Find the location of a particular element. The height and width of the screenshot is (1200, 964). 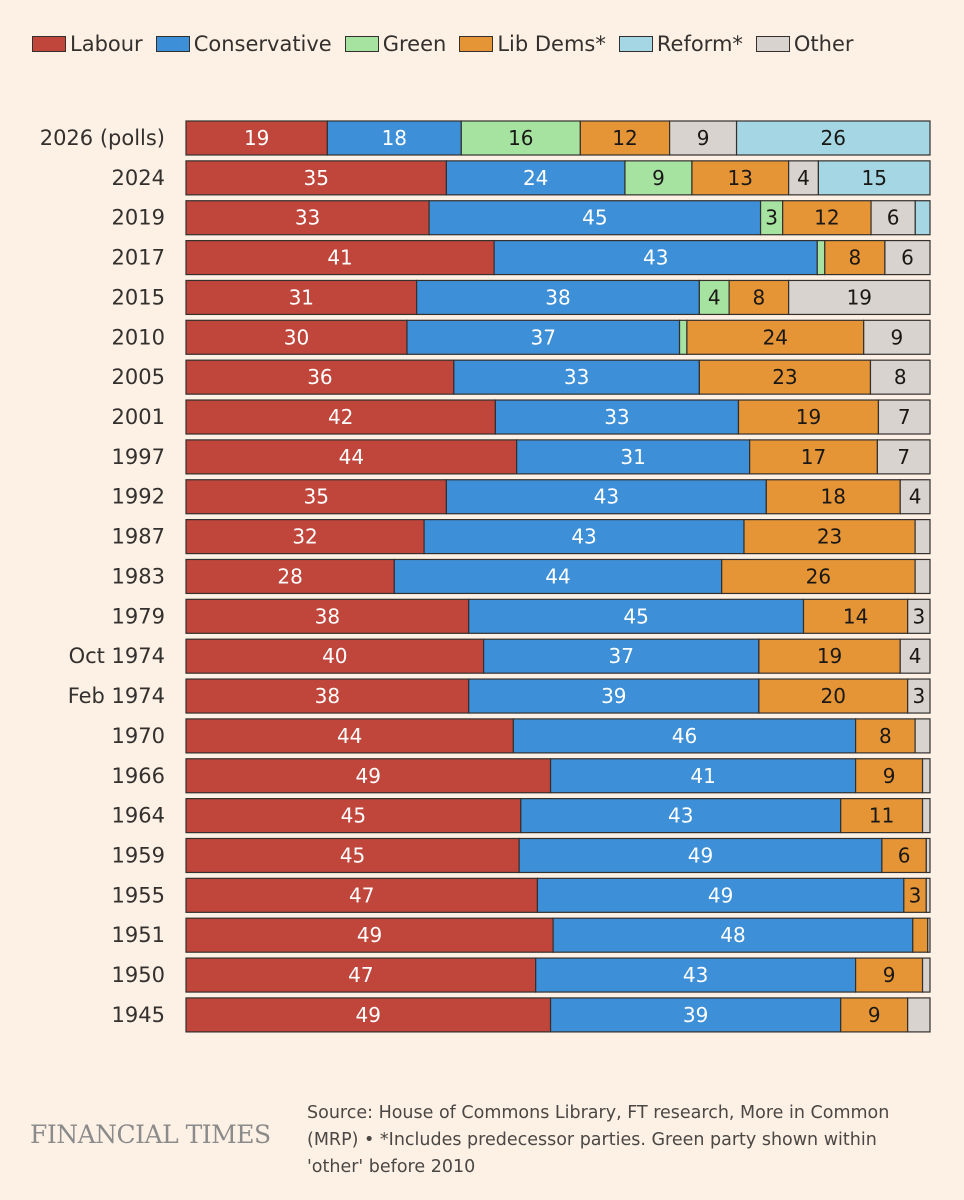

data-label: 32 is located at coordinates (304, 537).